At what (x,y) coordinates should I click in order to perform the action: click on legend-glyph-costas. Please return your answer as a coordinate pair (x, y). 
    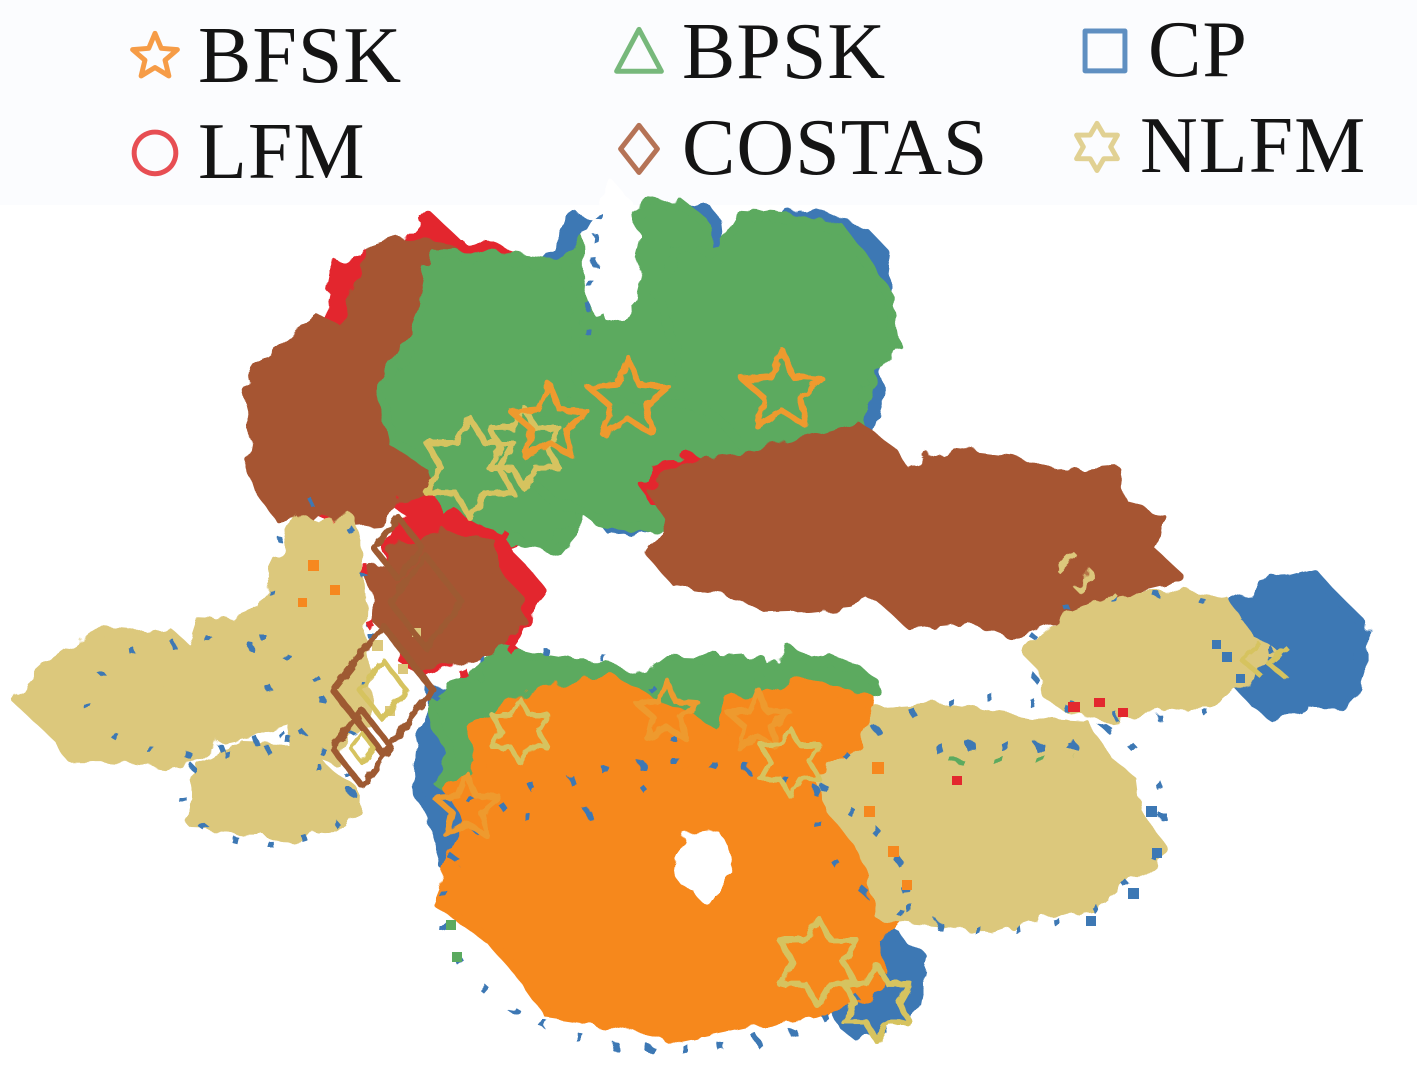
    Looking at the image, I should click on (639, 148).